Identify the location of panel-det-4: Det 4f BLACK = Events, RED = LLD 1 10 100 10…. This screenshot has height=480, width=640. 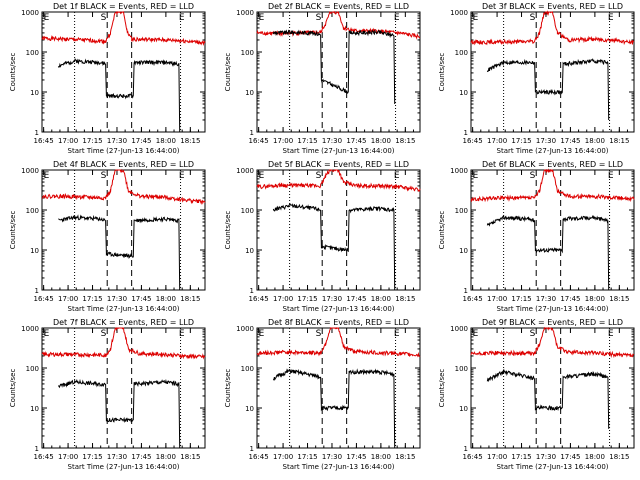
(107, 236).